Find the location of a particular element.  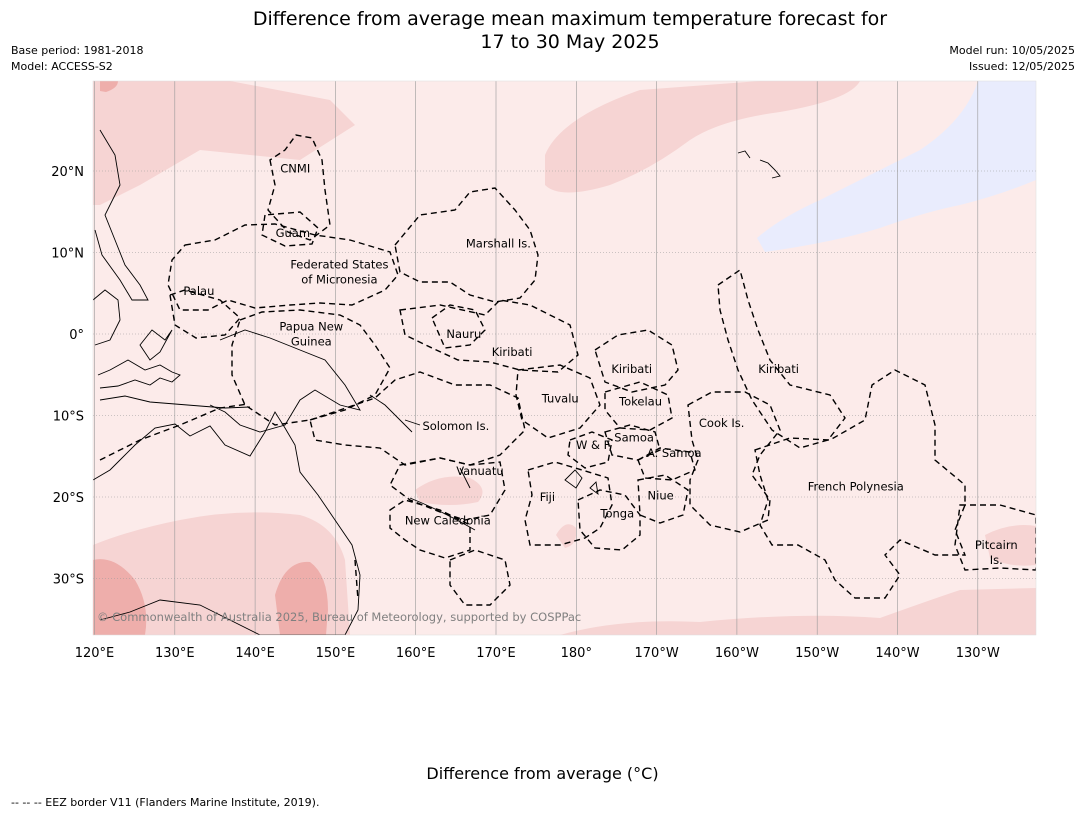

lat-tick-label: 0° is located at coordinates (76, 335).